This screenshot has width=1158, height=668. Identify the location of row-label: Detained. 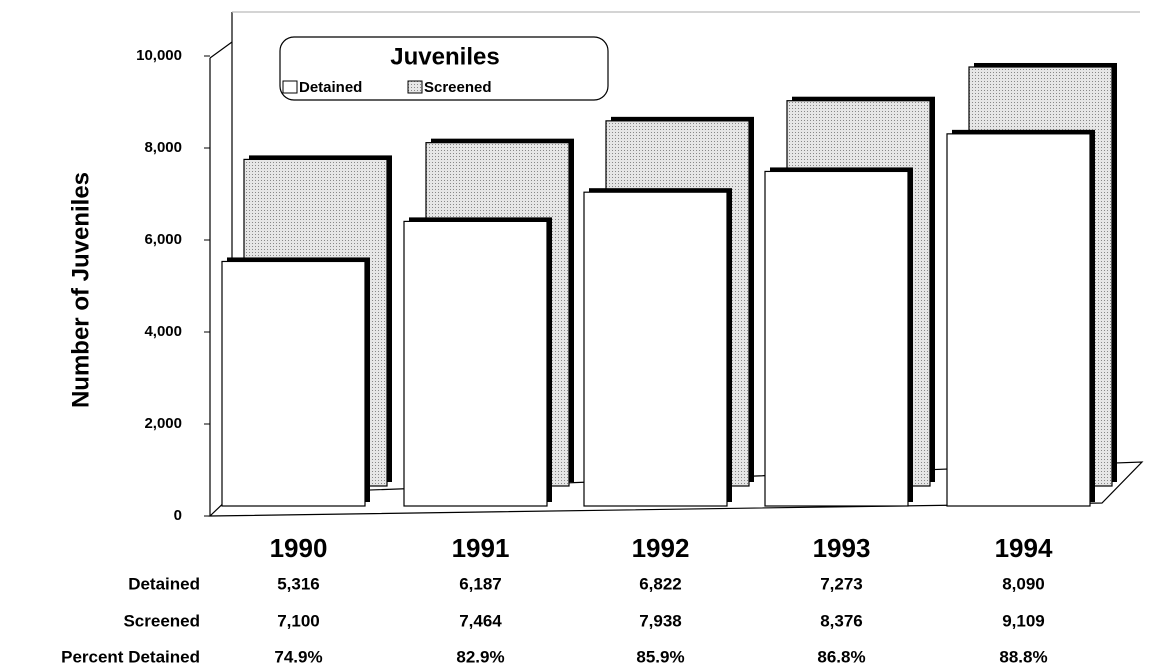
(164, 583).